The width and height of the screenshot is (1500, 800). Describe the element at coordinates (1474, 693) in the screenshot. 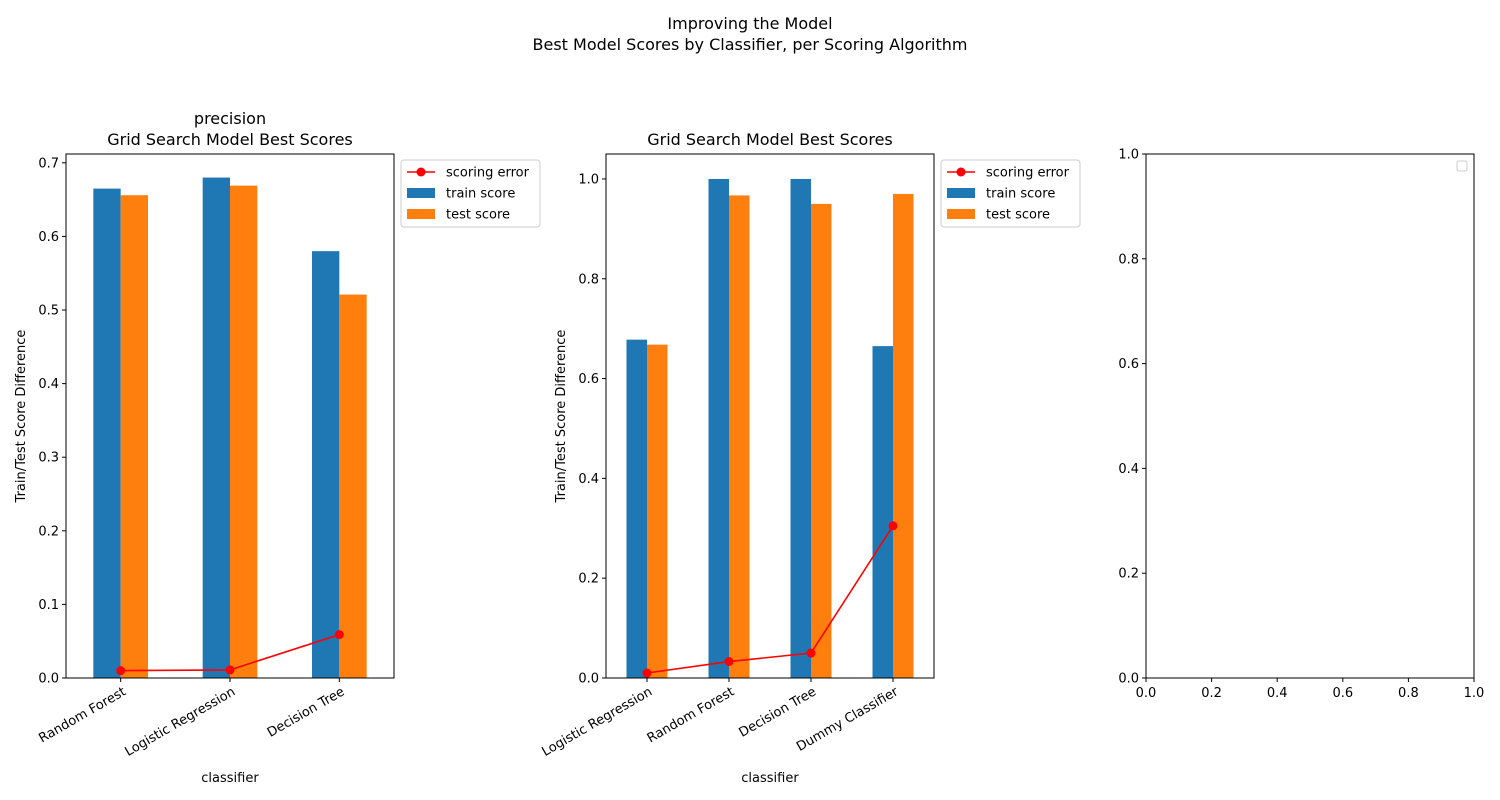

I see `x-tick-label: 1.0` at that location.